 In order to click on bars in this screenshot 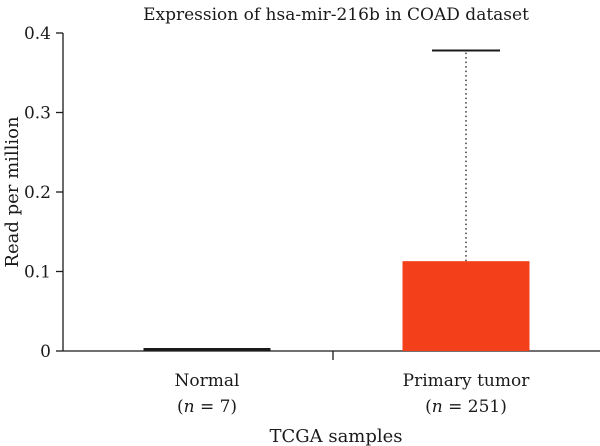, I will do `click(336, 306)`.